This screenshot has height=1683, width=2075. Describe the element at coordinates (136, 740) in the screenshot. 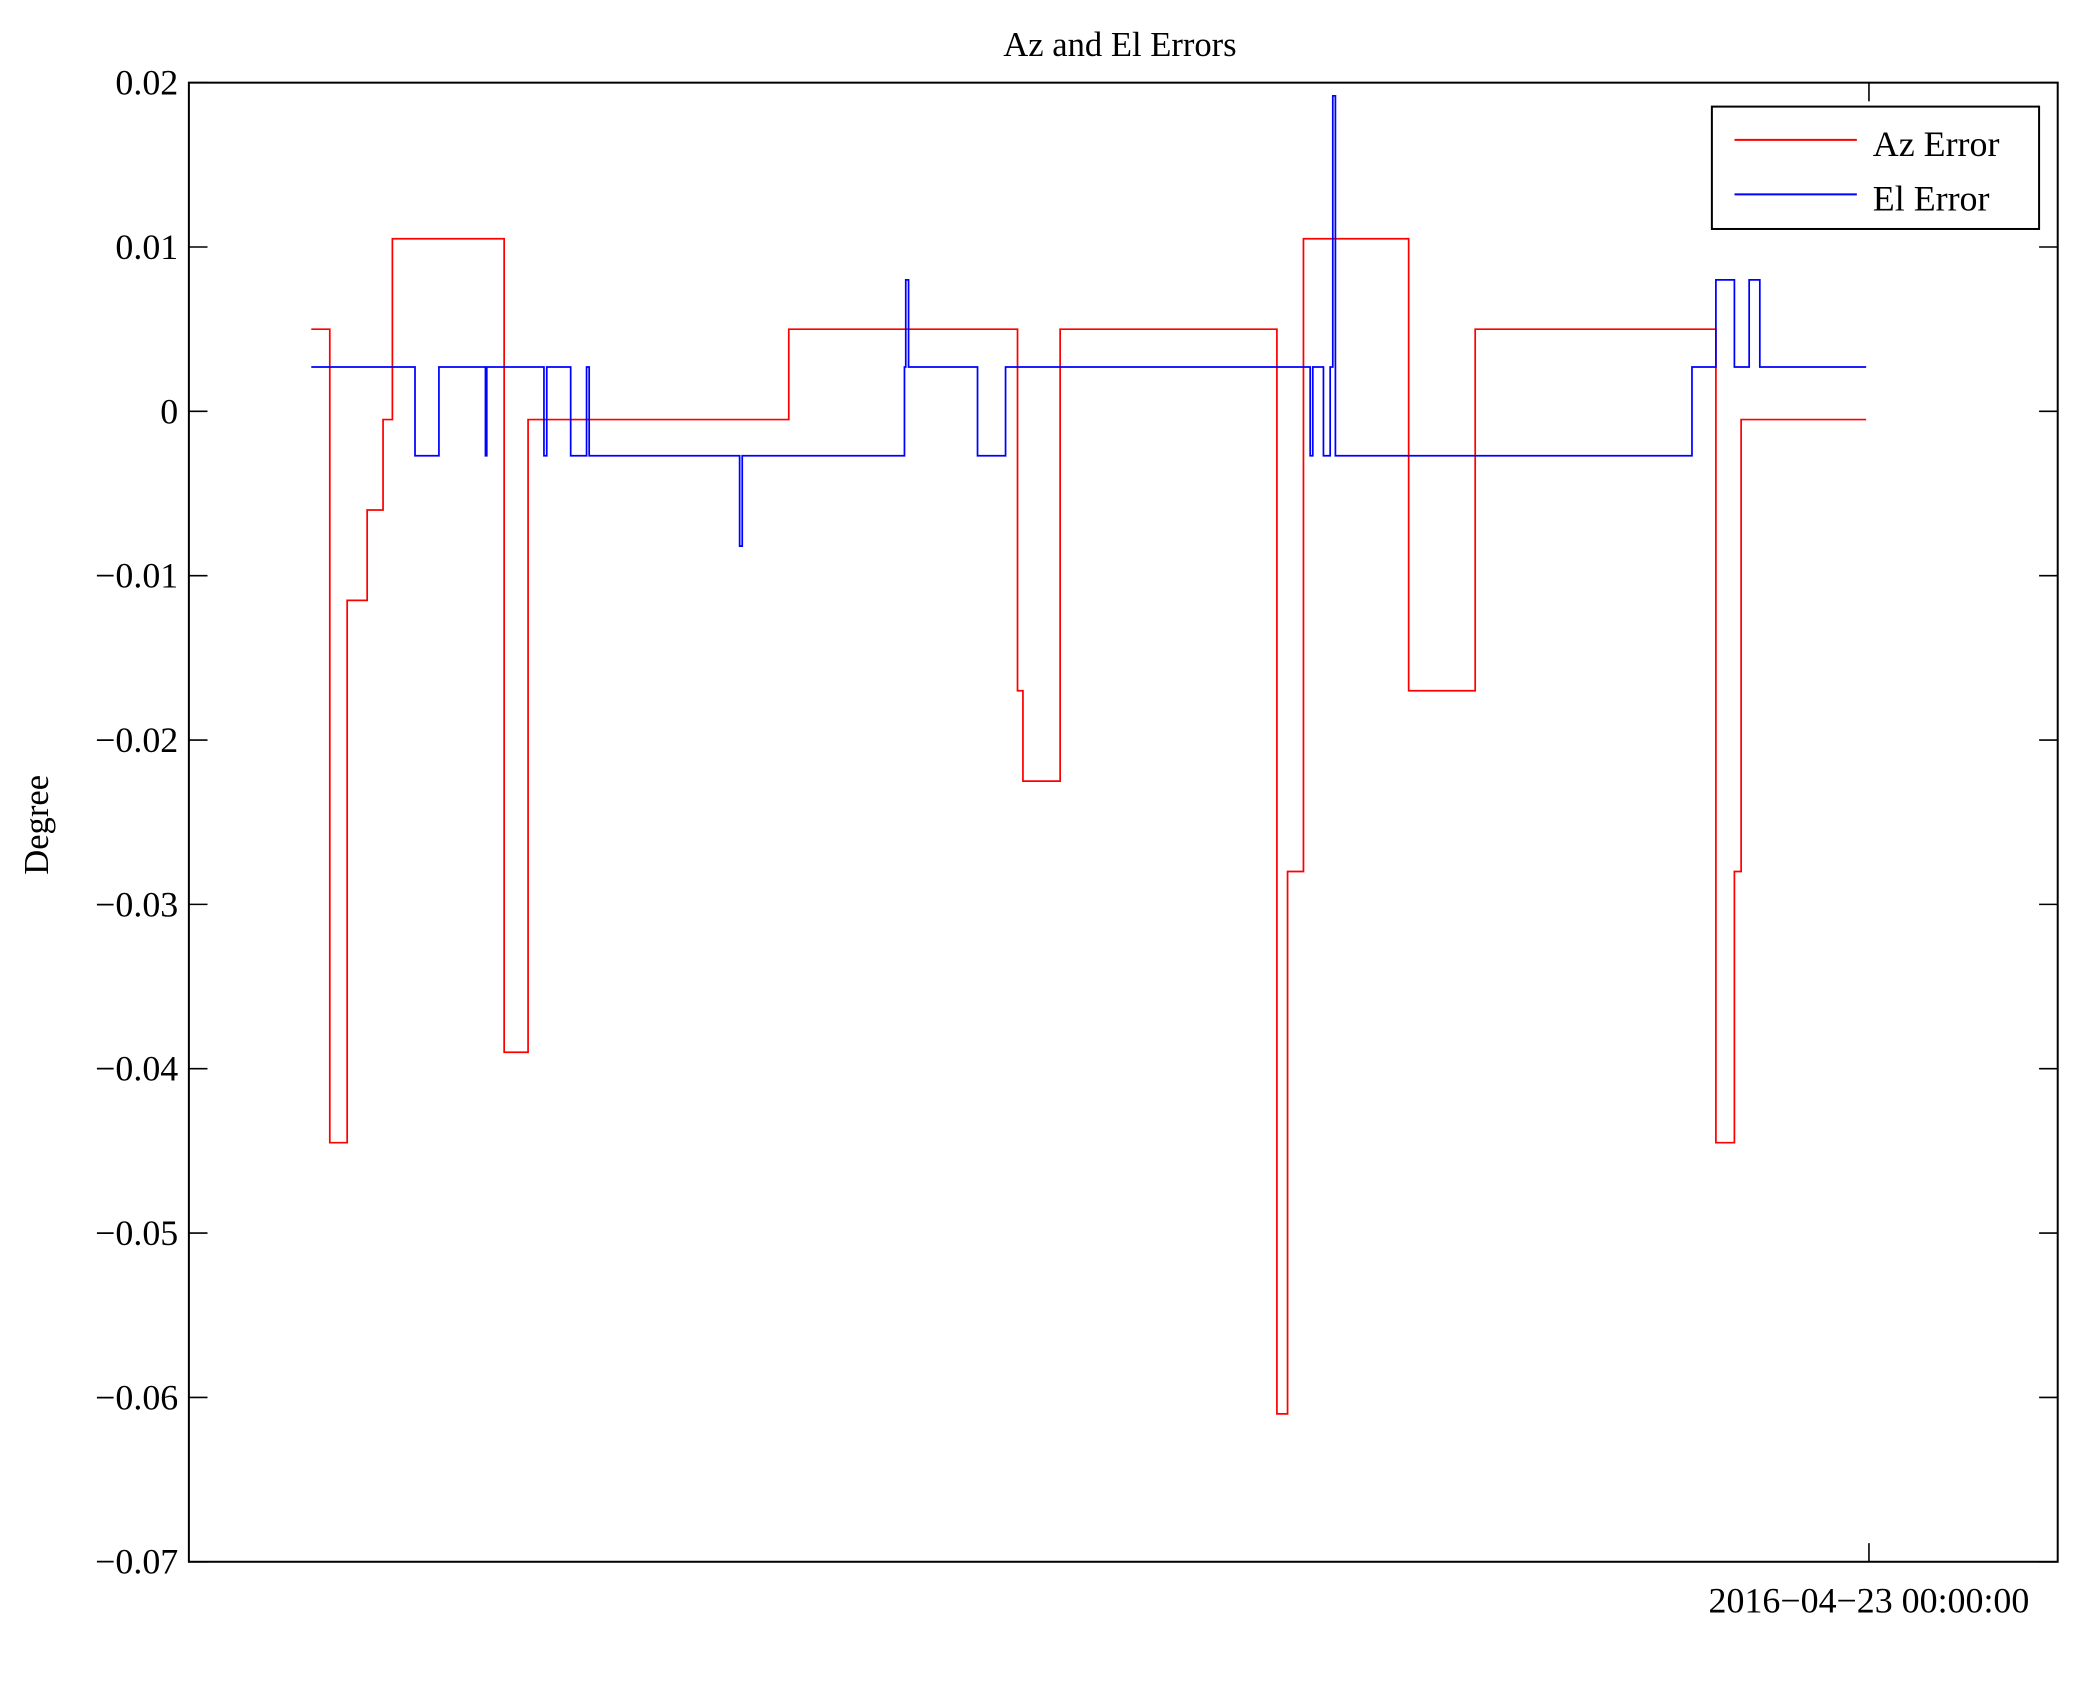

I see `y-tick-label: −0.02` at that location.